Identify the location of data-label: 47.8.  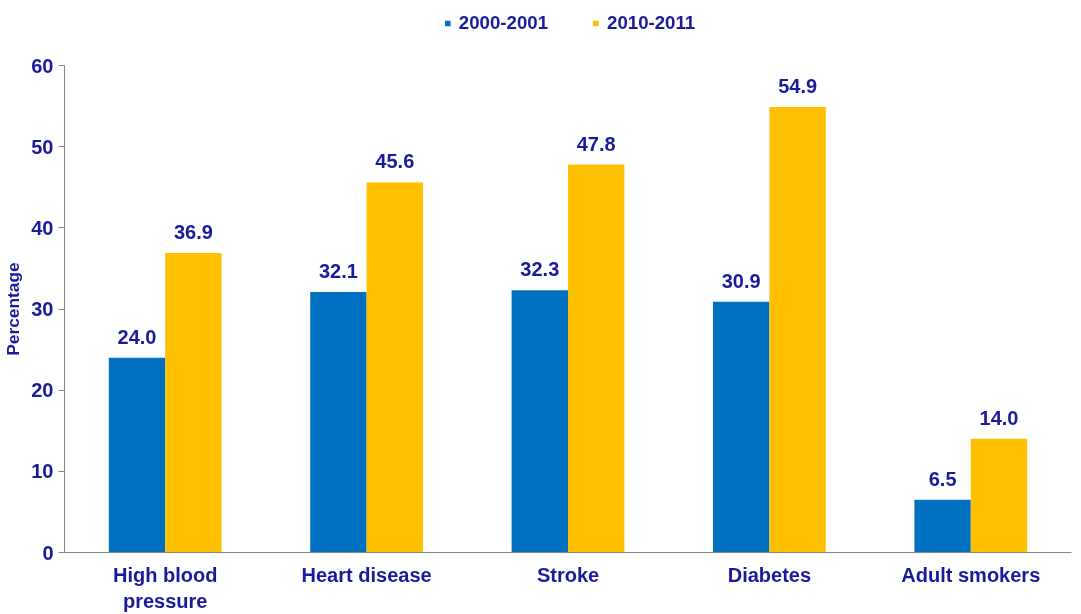
(596, 143).